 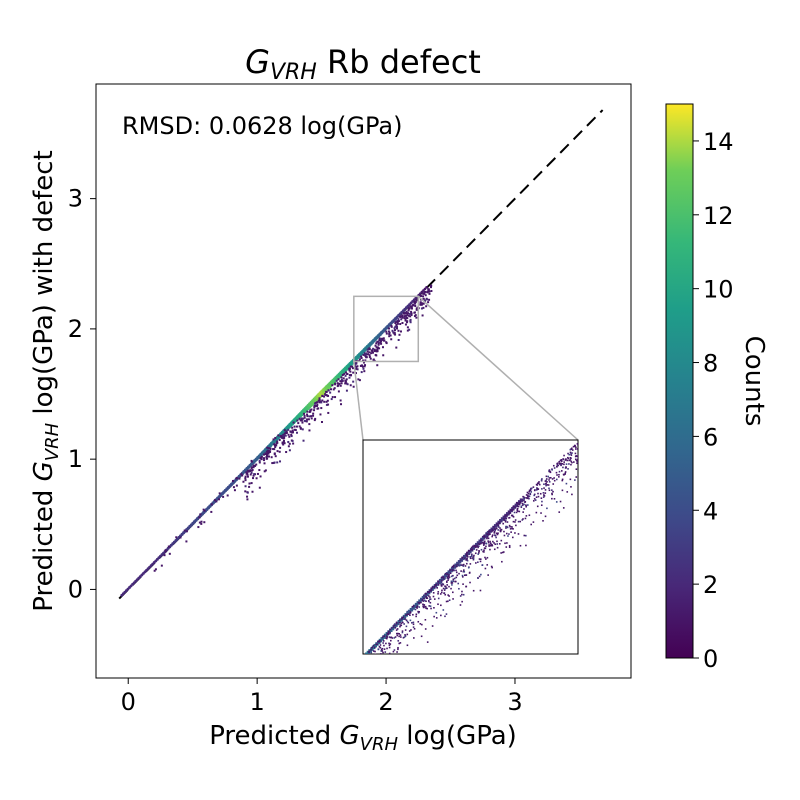 I want to click on colorbar-label: Counts, so click(x=754, y=381).